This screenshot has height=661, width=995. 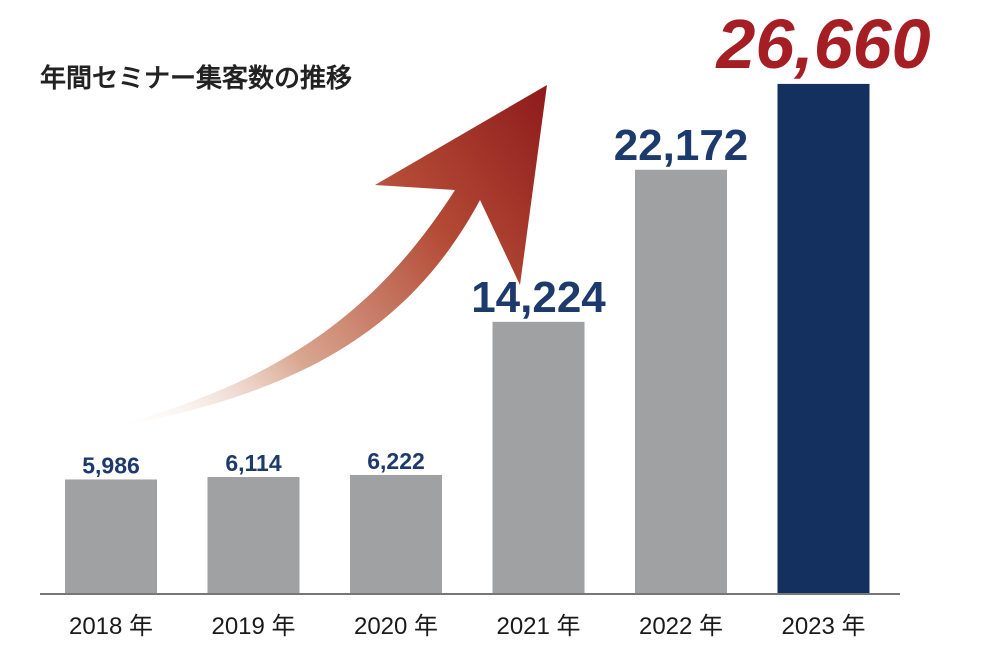 What do you see at coordinates (253, 463) in the screenshot?
I see `value-label-1: 6,114` at bounding box center [253, 463].